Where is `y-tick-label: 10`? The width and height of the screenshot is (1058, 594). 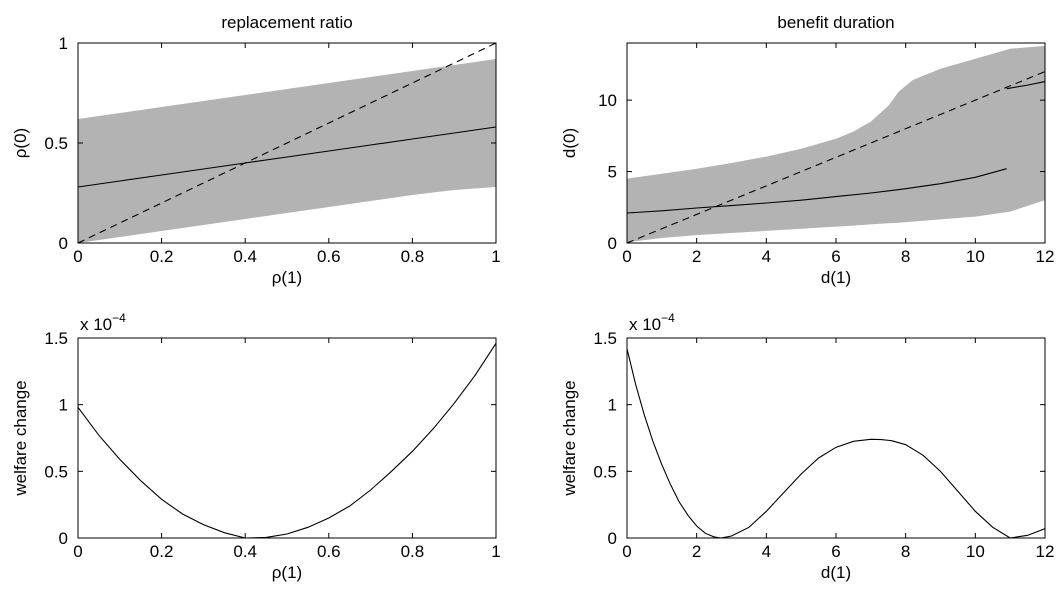
y-tick-label: 10 is located at coordinates (607, 100).